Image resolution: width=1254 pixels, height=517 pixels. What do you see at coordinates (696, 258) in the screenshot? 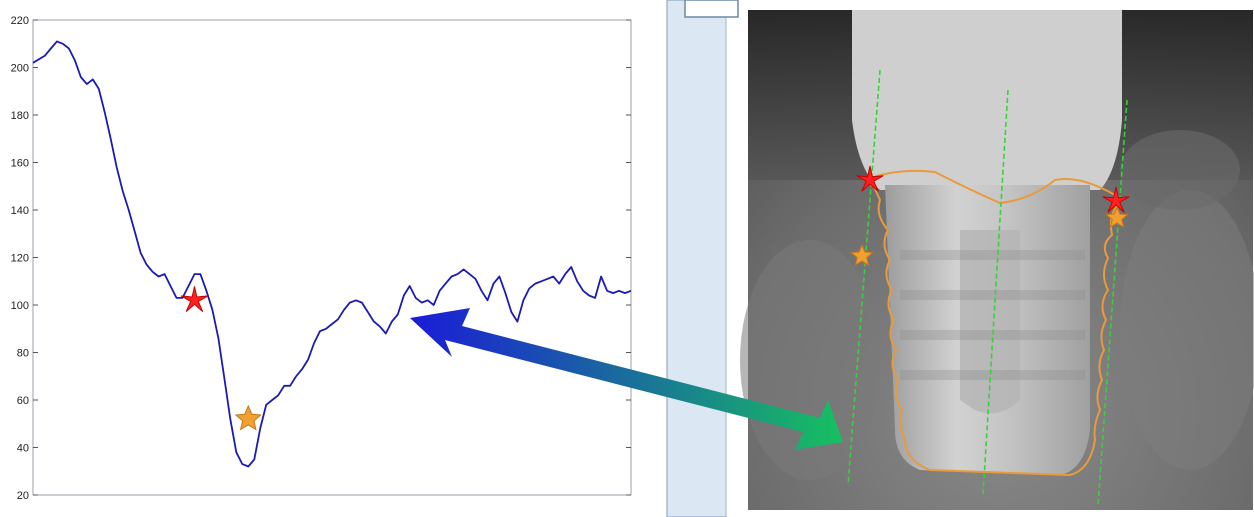
I see `side-panel-track` at bounding box center [696, 258].